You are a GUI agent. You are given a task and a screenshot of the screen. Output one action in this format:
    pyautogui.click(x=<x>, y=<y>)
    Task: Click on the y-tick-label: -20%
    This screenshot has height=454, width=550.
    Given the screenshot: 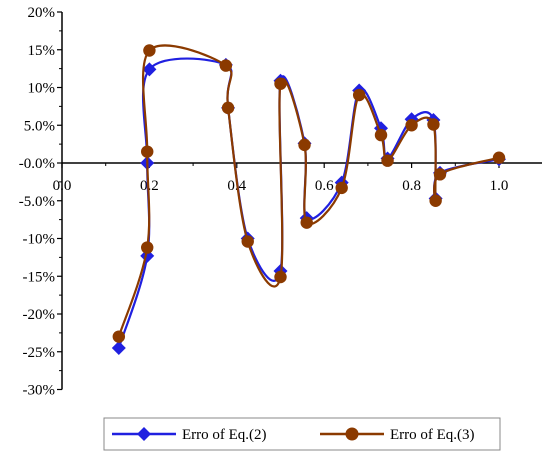 What is the action you would take?
    pyautogui.click(x=39, y=315)
    